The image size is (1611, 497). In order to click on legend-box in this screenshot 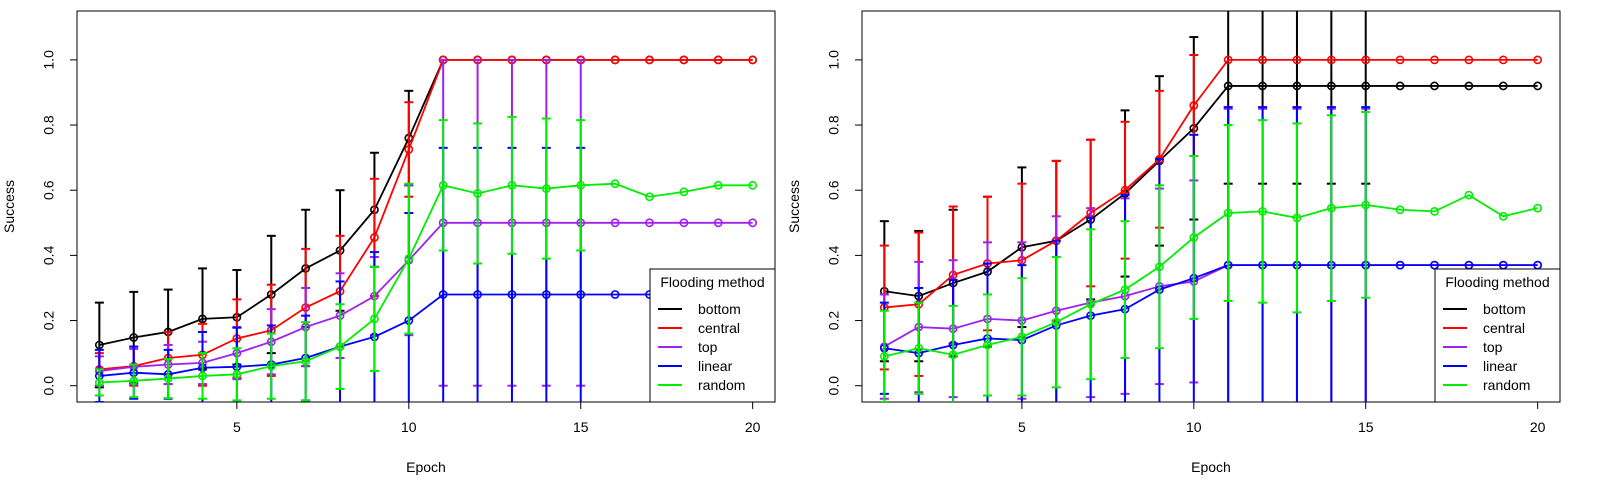, I will do `click(712, 335)`.